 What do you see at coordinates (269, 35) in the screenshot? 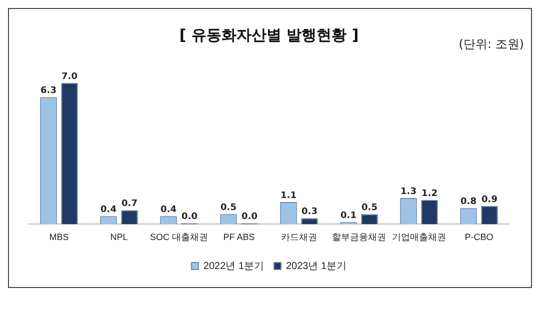
I see `chart-title: [ 유동화자산별 발행현황 ]` at bounding box center [269, 35].